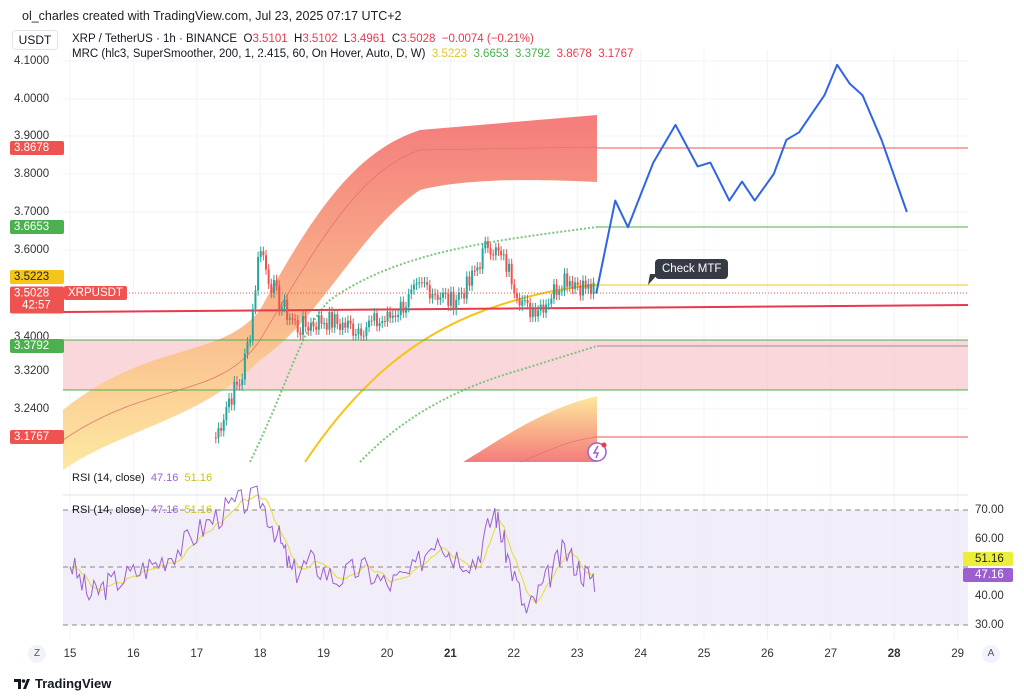  I want to click on trendline, so click(515, 308).